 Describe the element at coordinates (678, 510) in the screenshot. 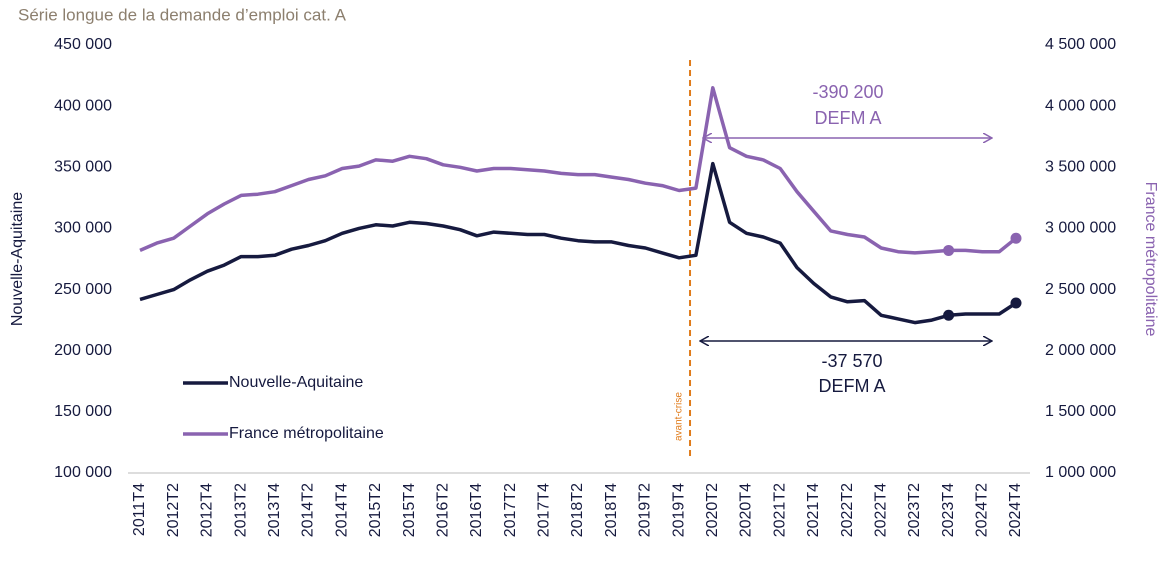

I see `x-tick-label: 2019T4` at that location.